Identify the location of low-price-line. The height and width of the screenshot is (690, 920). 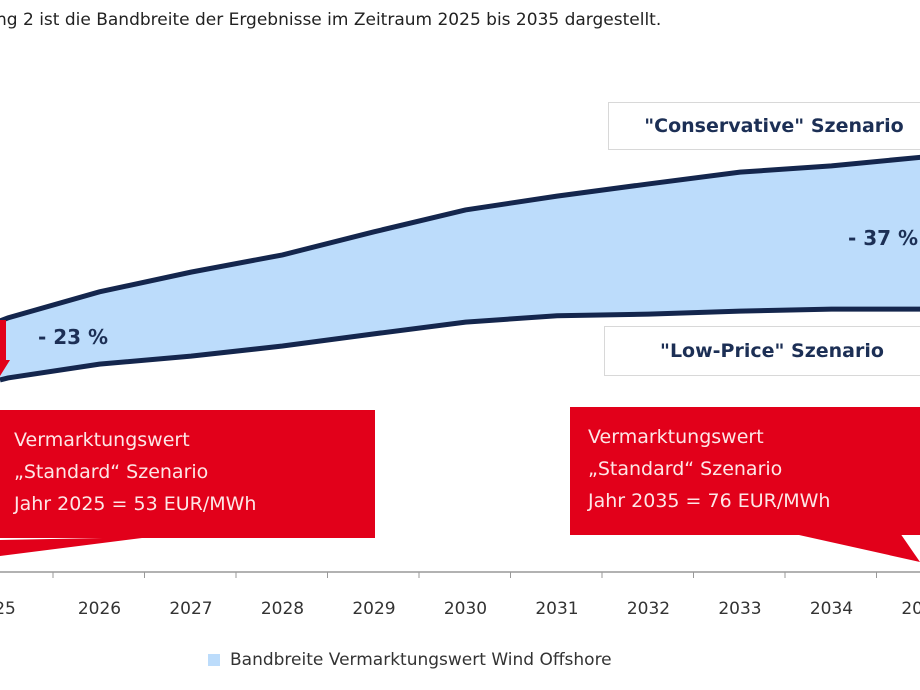
(460, 344).